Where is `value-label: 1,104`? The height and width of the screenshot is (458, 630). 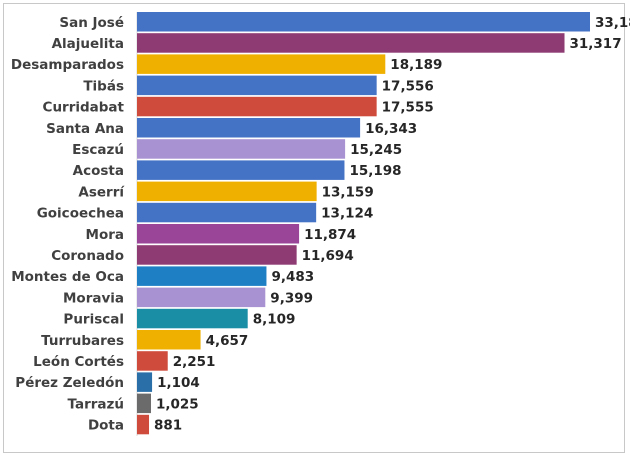 value-label: 1,104 is located at coordinates (178, 383).